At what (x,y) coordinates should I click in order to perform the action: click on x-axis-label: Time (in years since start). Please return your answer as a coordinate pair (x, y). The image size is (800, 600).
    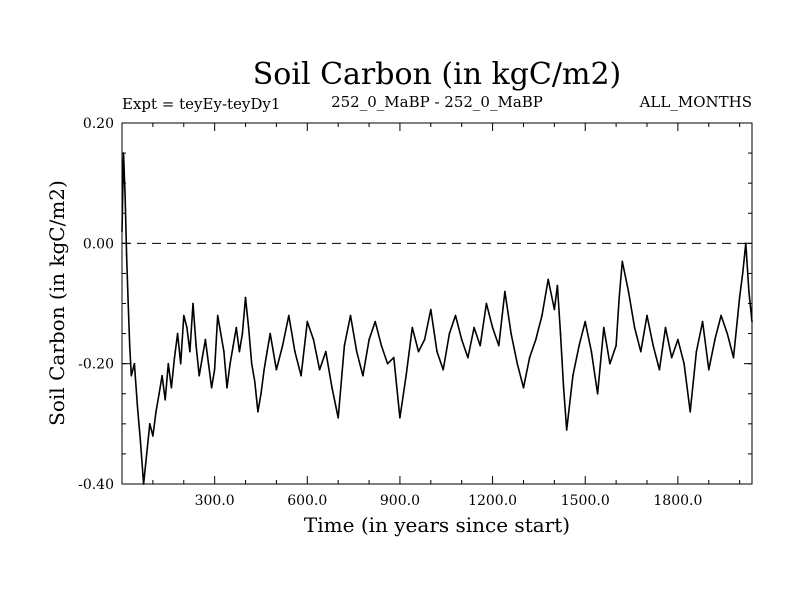
    Looking at the image, I should click on (437, 525).